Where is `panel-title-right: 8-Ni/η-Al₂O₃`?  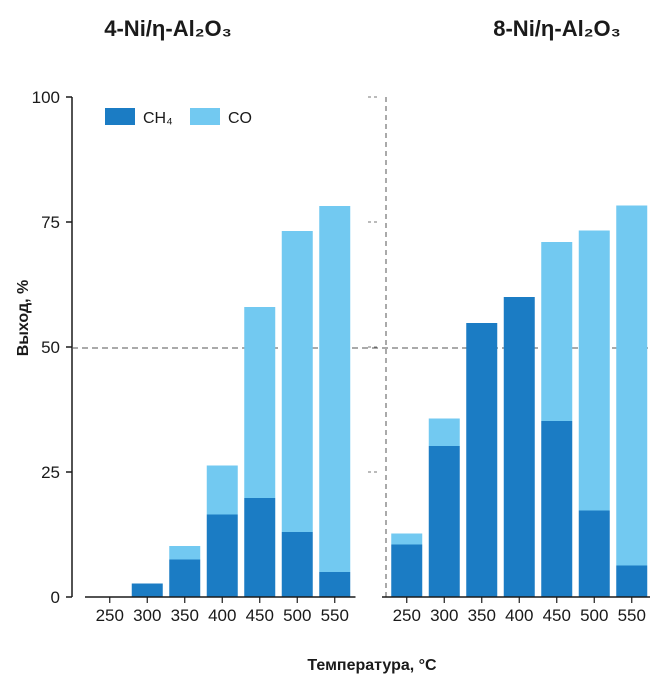 panel-title-right: 8-Ni/η-Al₂O₃ is located at coordinates (557, 28).